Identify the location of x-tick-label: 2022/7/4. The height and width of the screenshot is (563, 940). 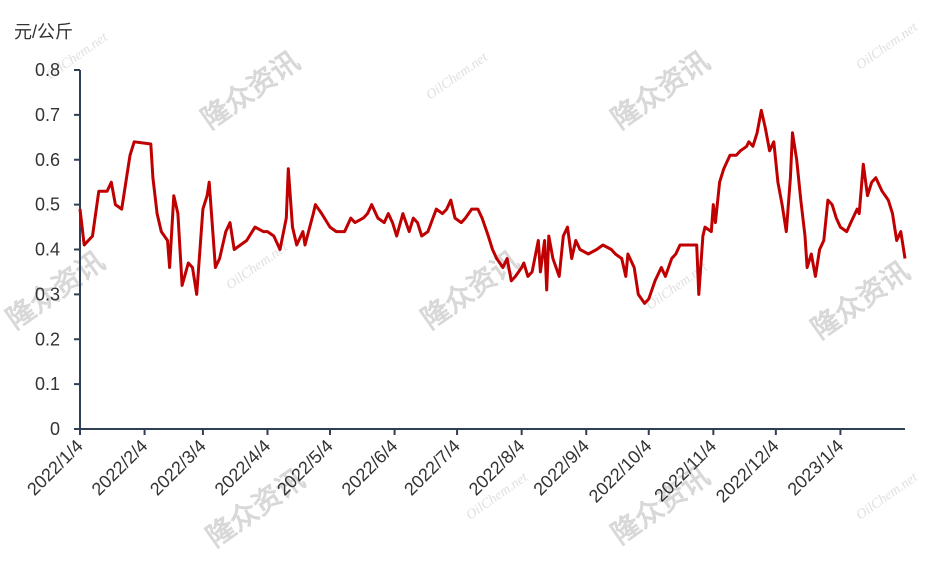
(432, 468).